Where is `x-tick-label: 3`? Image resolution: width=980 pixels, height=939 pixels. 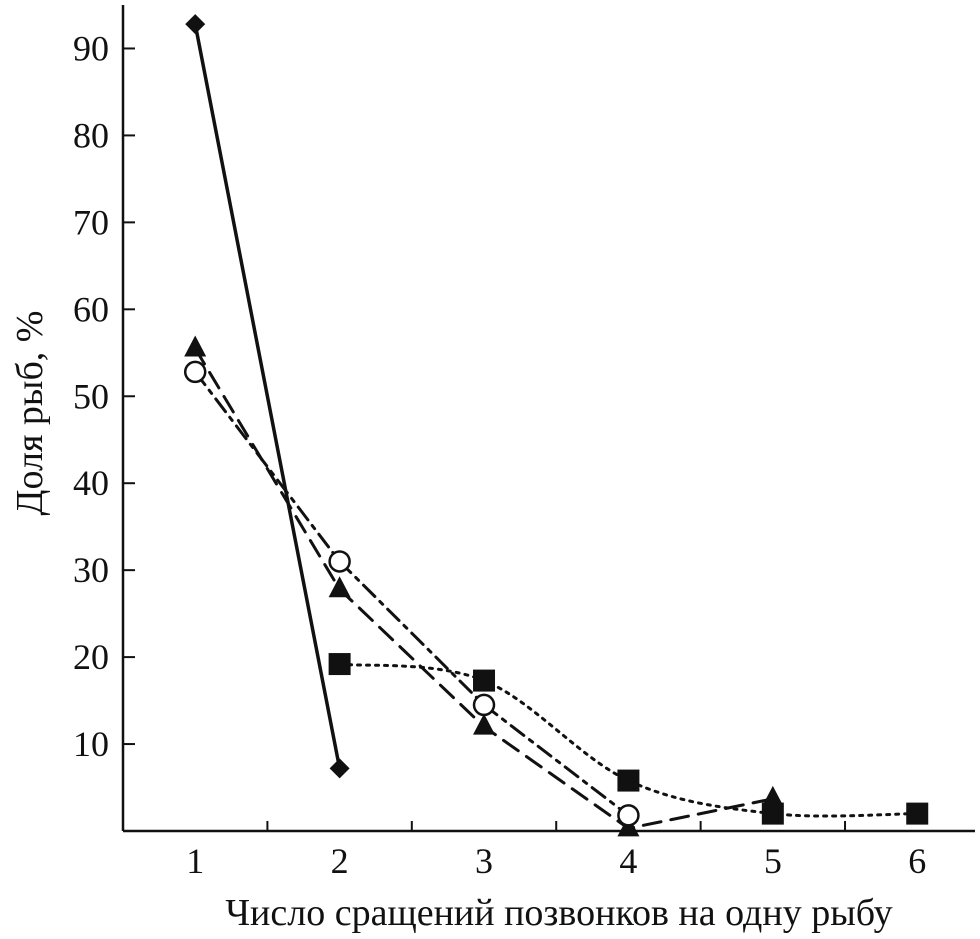
x-tick-label: 3 is located at coordinates (484, 861).